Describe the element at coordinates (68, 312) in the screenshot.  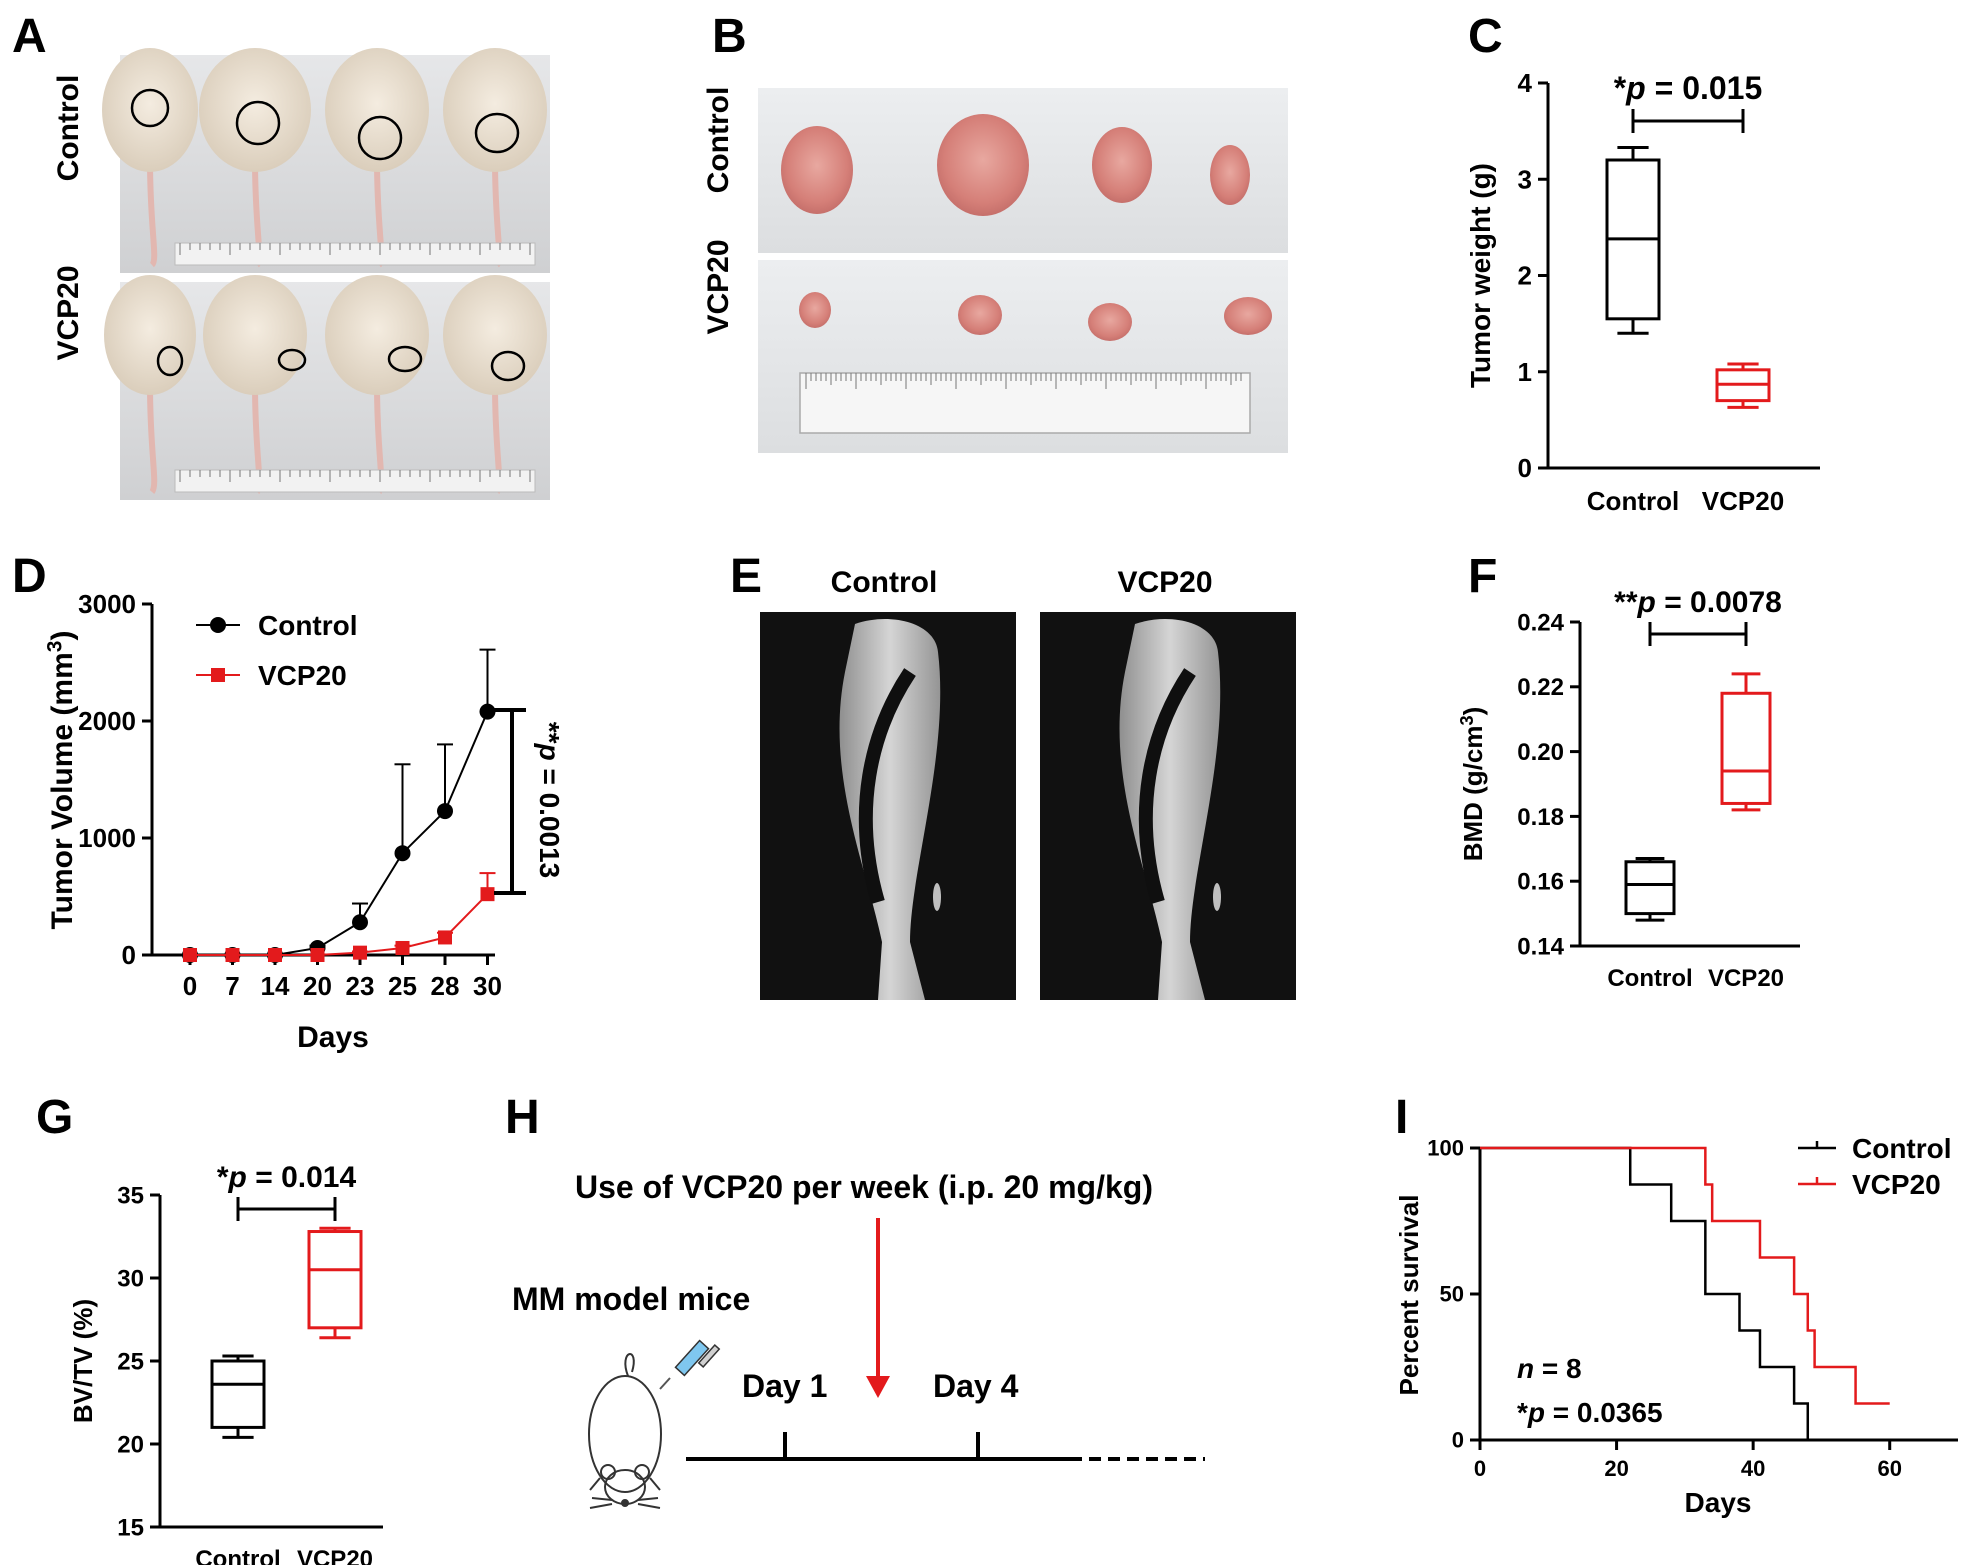
I see `panel-a-row-vcp20: VCP20` at that location.